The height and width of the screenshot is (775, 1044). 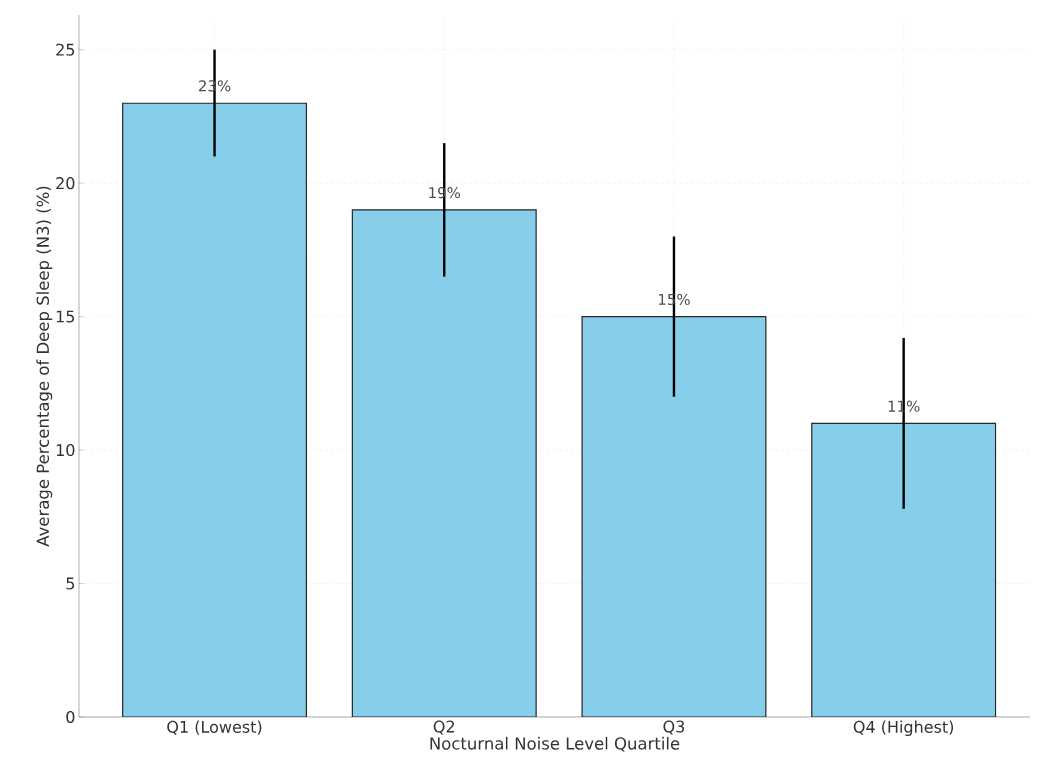 I want to click on x-tick-label: Q3, so click(x=674, y=727).